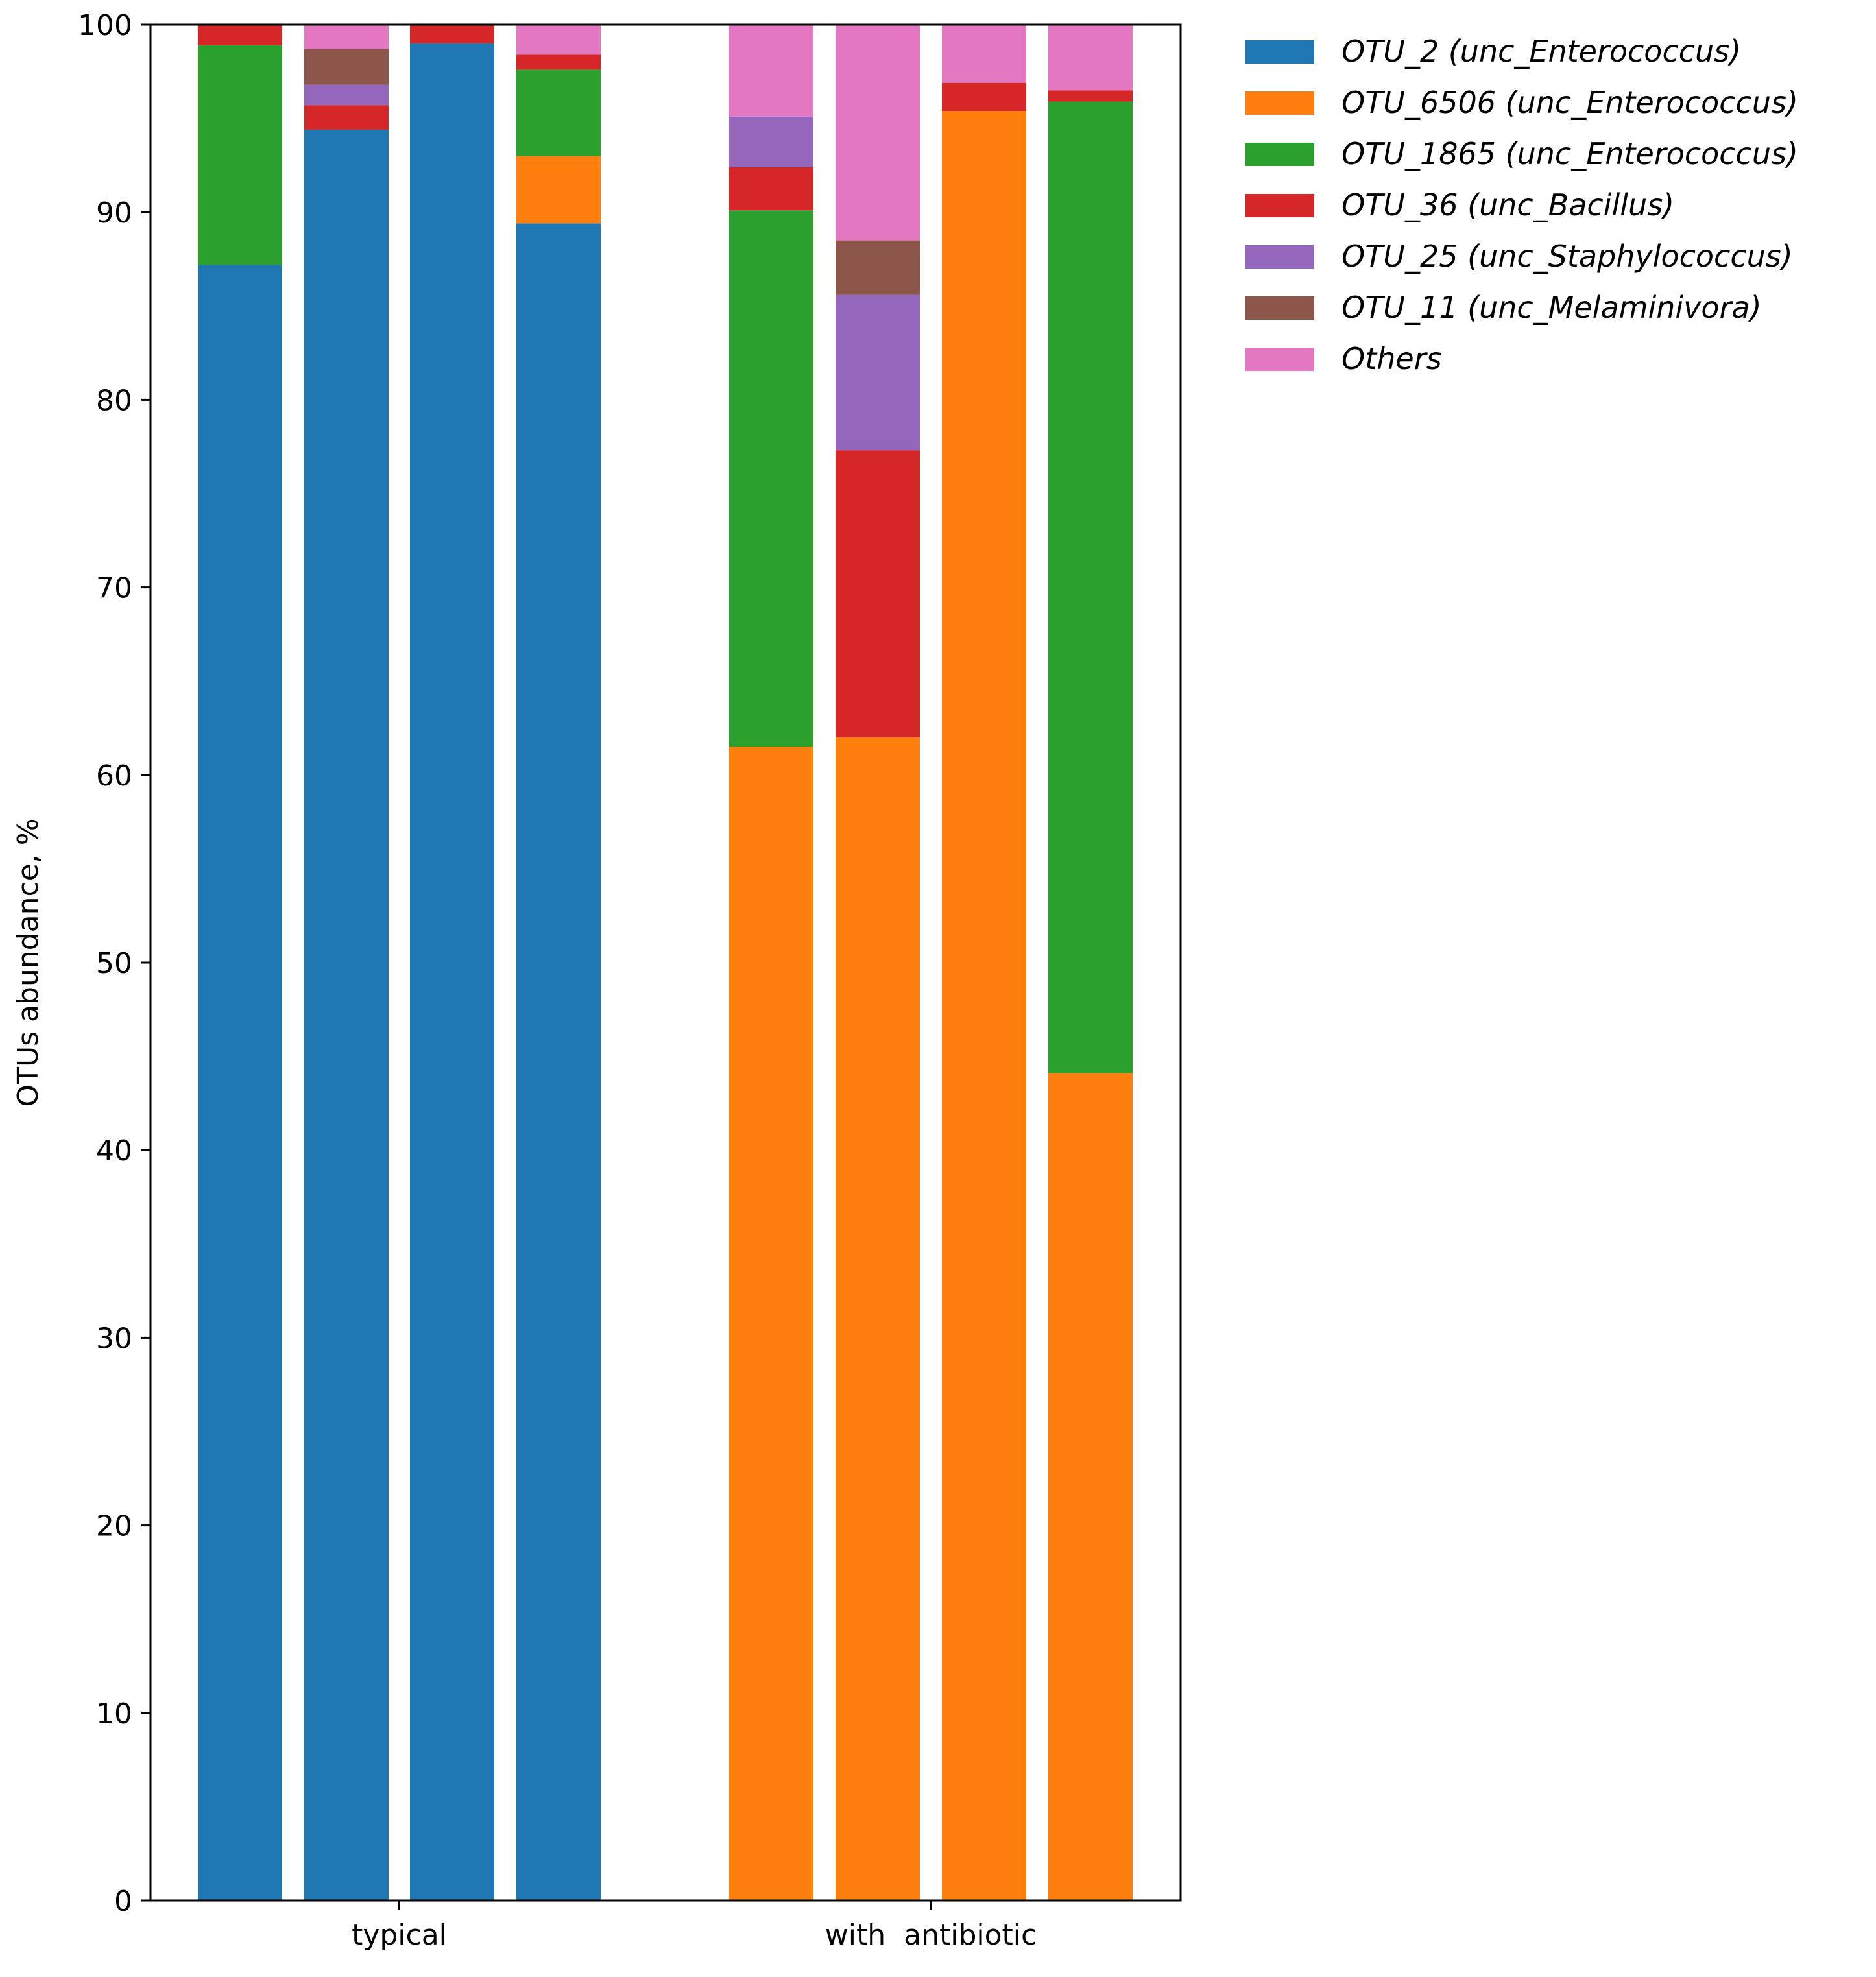  I want to click on y-tick-label: 90, so click(114, 213).